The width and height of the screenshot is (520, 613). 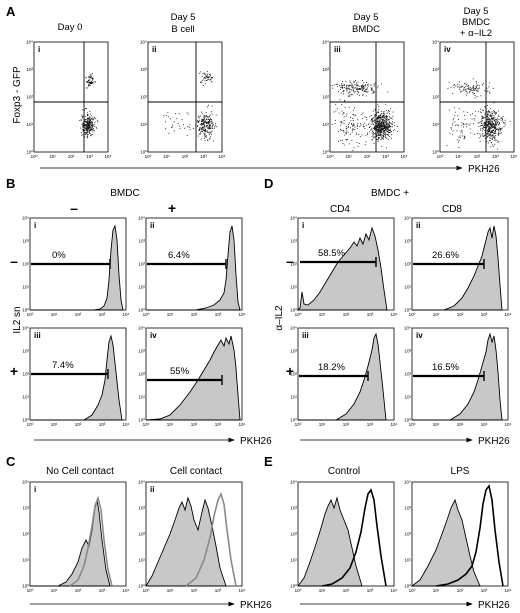 What do you see at coordinates (459, 534) in the screenshot?
I see `histogram-plot` at bounding box center [459, 534].